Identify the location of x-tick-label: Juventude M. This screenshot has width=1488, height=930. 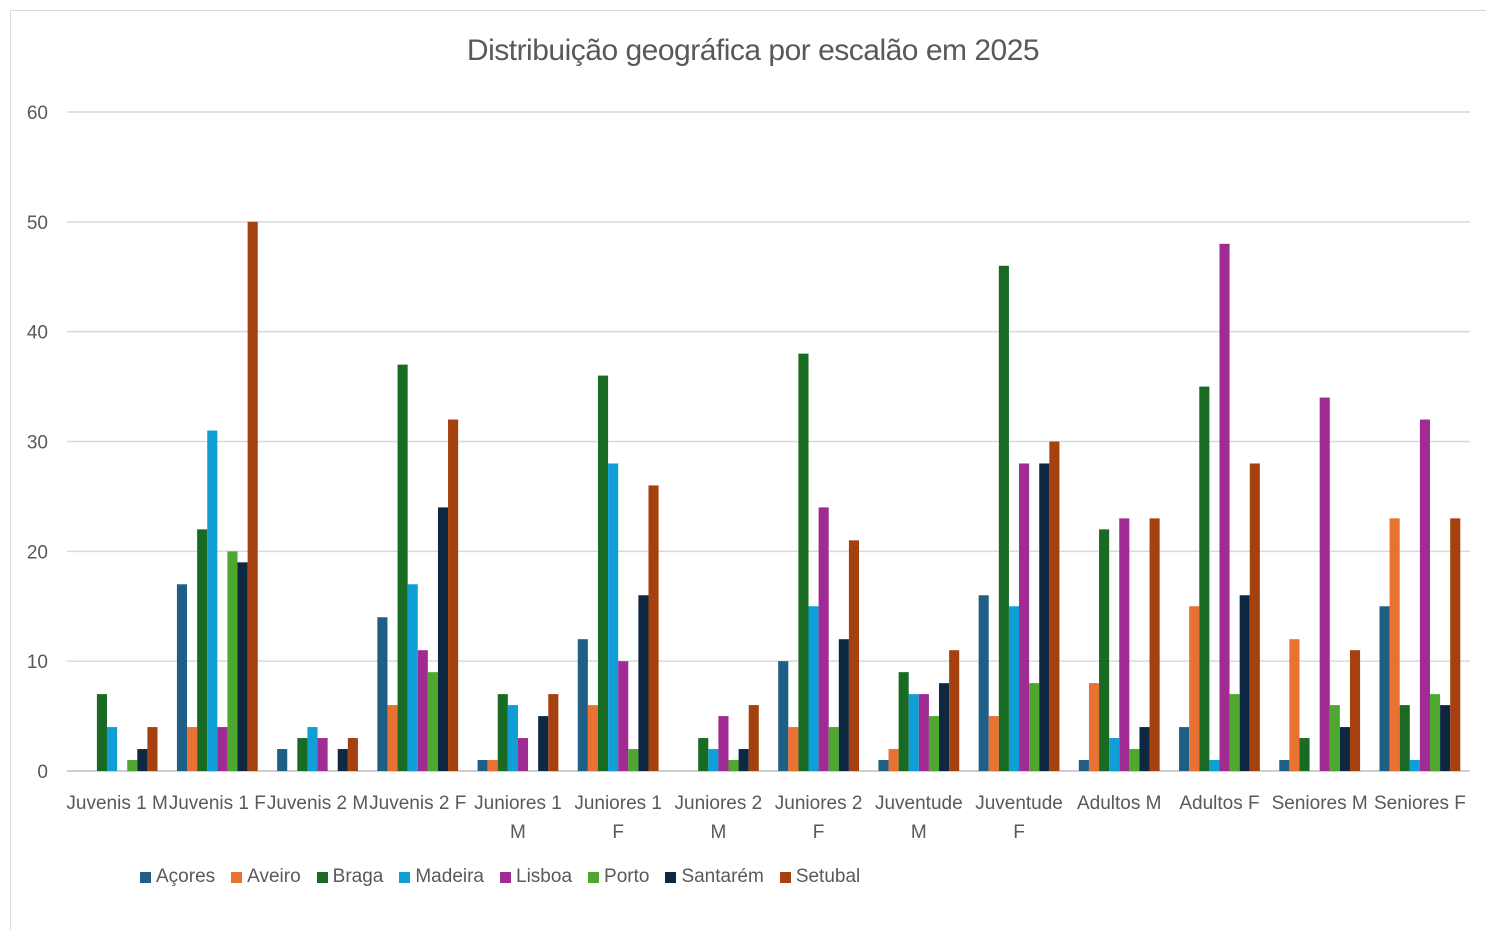
(919, 818).